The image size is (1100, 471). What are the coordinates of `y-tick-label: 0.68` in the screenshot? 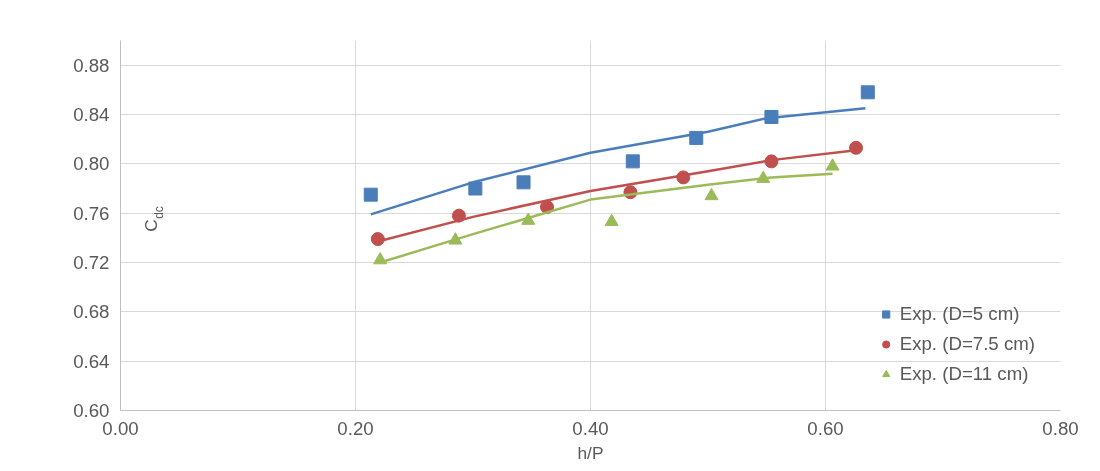 It's located at (91, 312).